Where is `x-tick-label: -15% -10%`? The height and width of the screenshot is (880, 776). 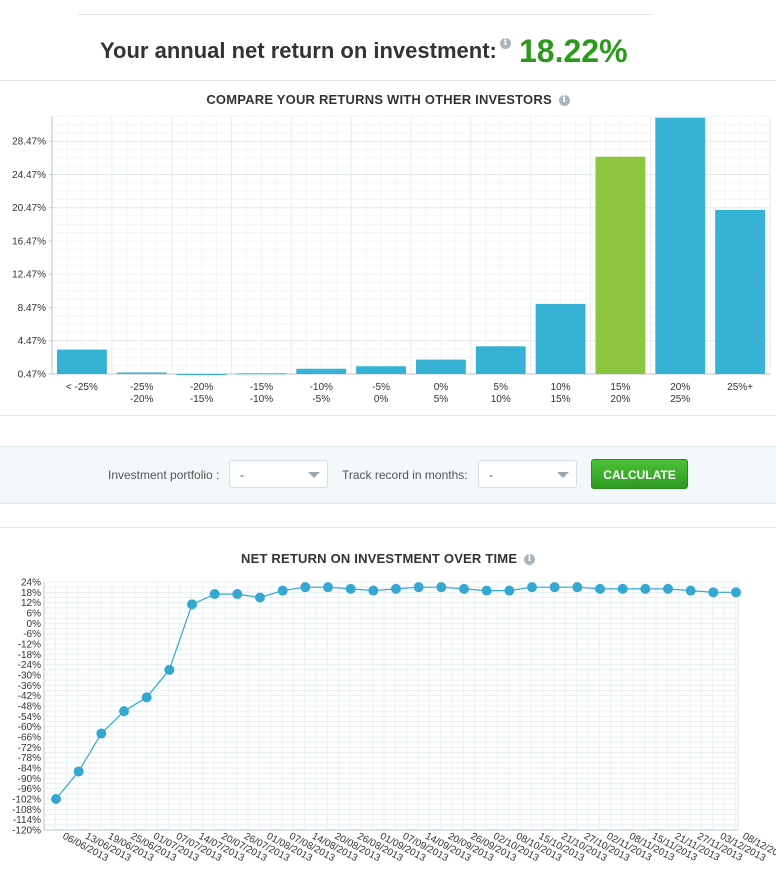 x-tick-label: -15% -10% is located at coordinates (261, 393).